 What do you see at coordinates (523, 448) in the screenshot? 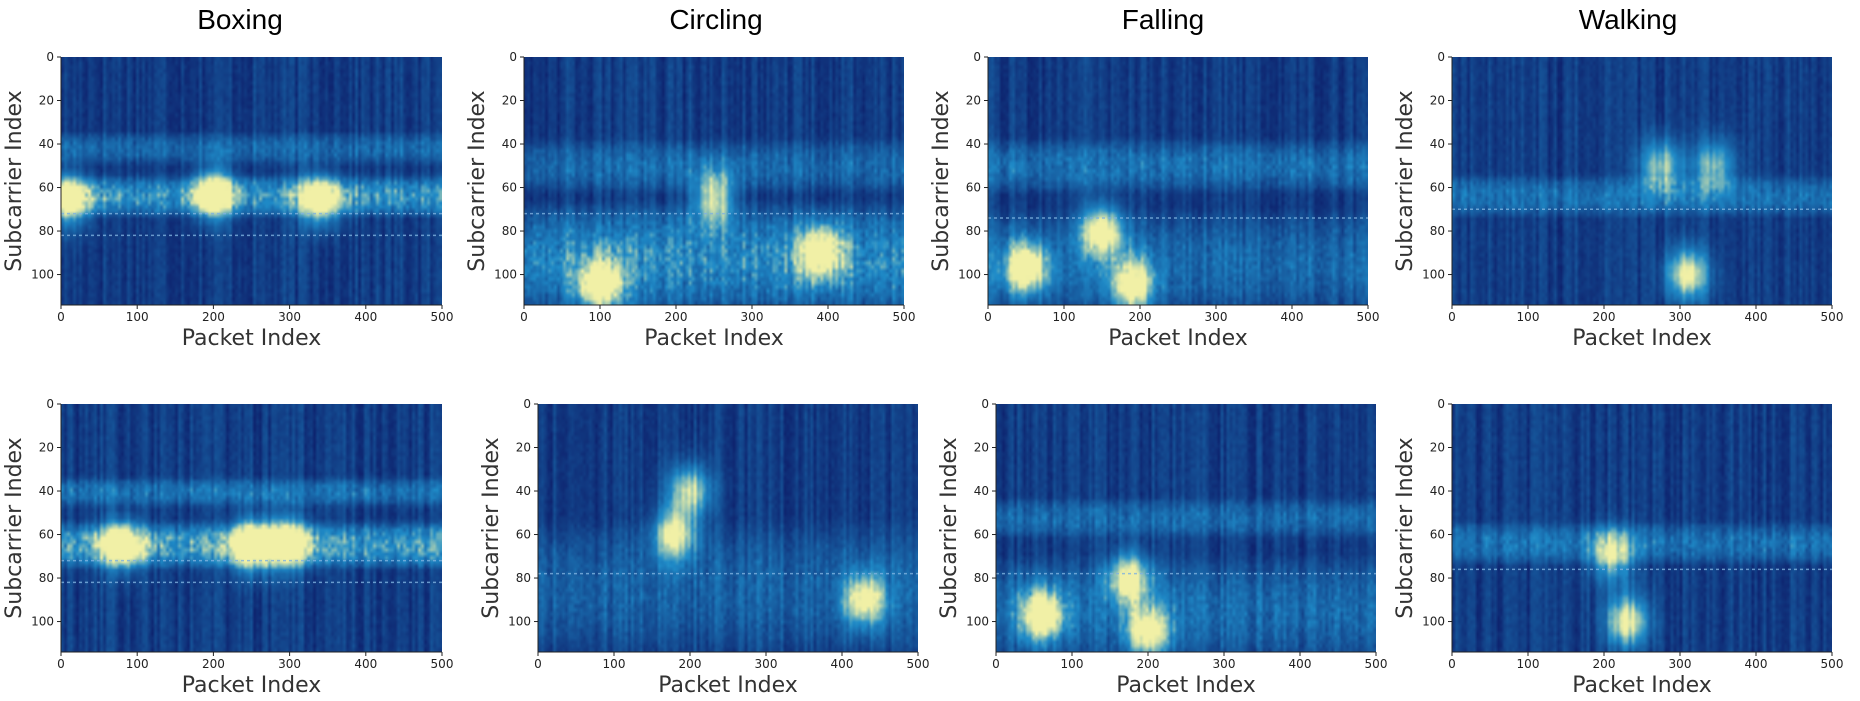
I see `heatmap-circling-r2-ytick-label-1: 20` at bounding box center [523, 448].